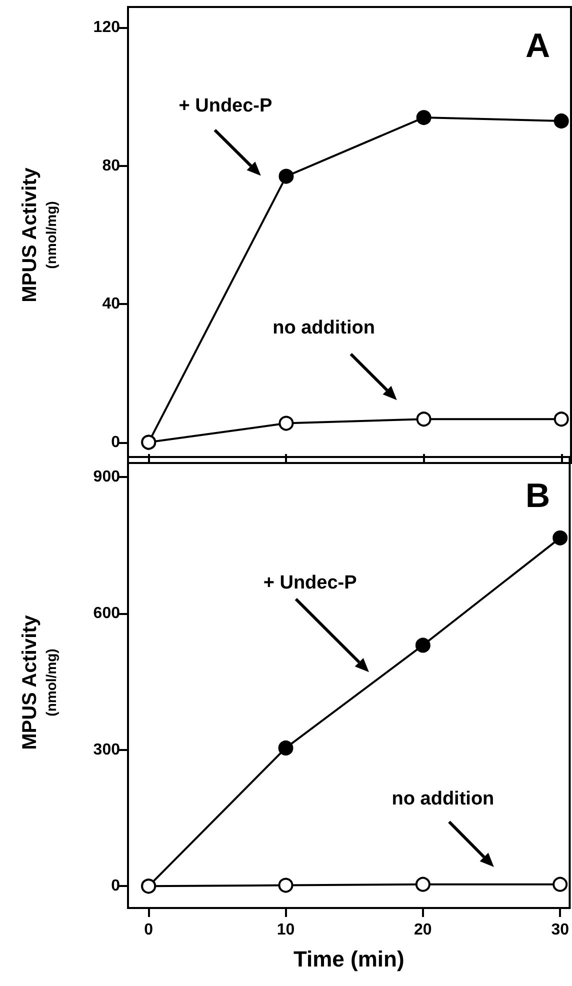  I want to click on y-tick-label: 120, so click(106, 27).